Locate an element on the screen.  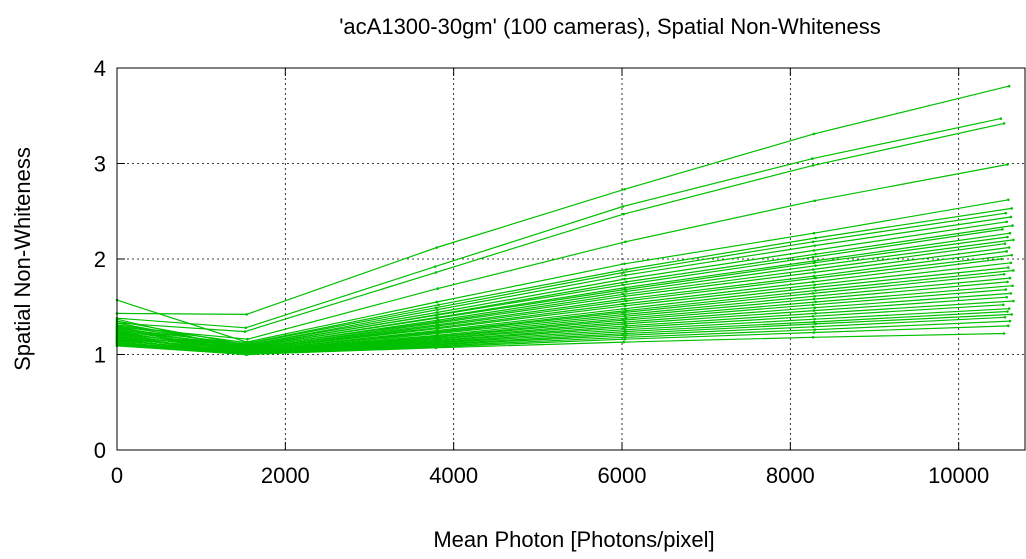
y-tick-label: 3 is located at coordinates (100, 164).